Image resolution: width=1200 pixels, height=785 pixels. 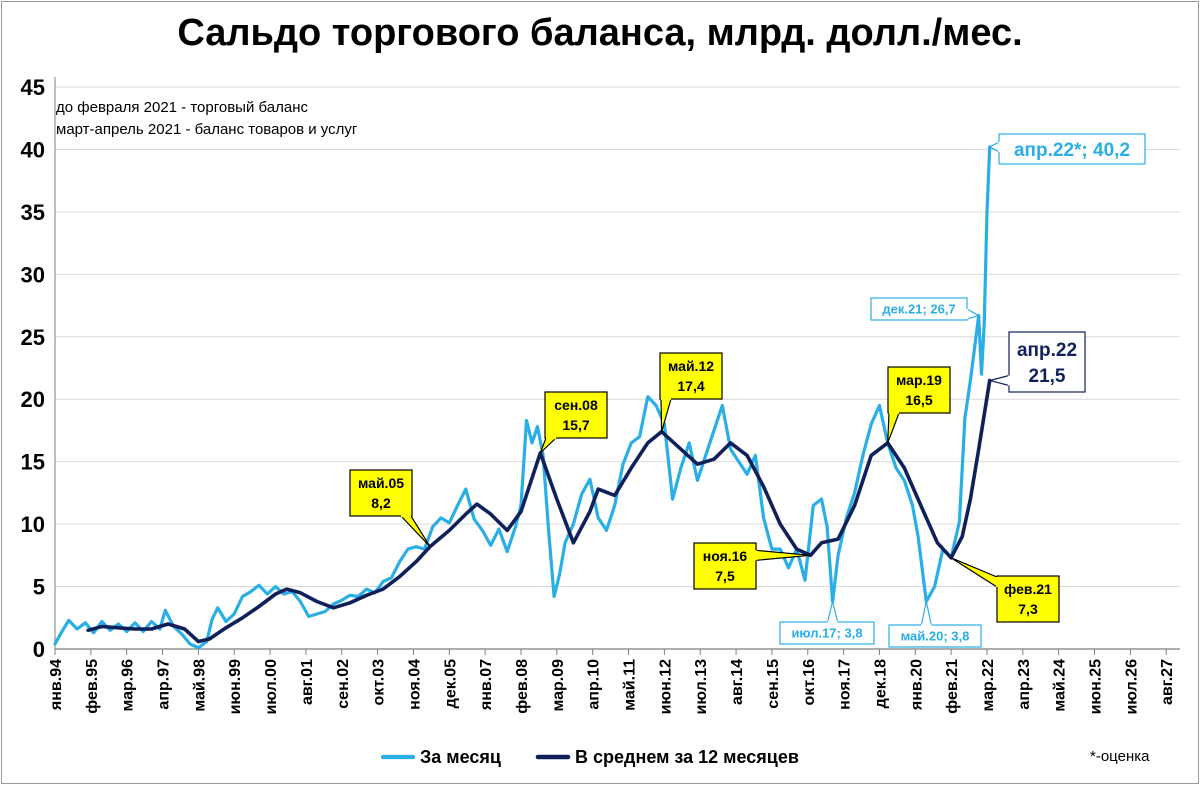 What do you see at coordinates (92, 686) in the screenshot?
I see `x-tick-label: фев.95` at bounding box center [92, 686].